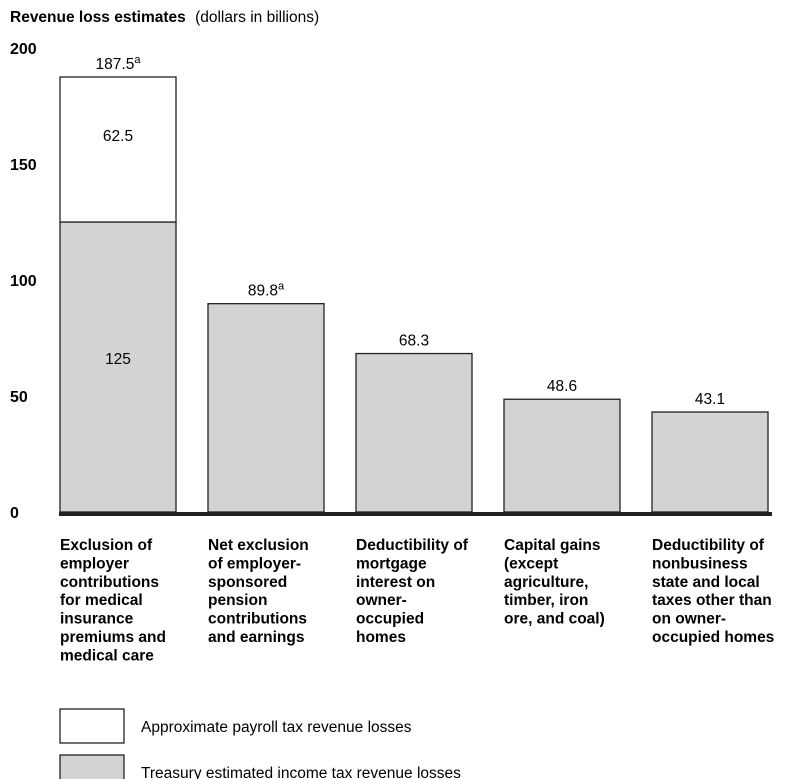  I want to click on chart-title-main: Revenue loss estimates, so click(98, 17).